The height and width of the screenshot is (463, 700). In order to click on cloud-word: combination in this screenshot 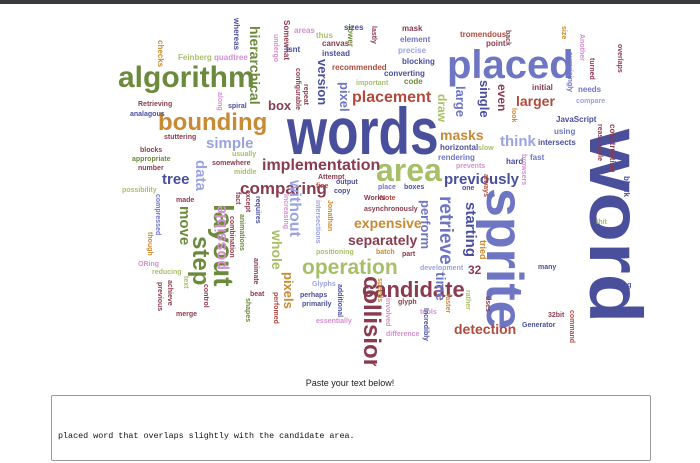, I will do `click(231, 237)`.